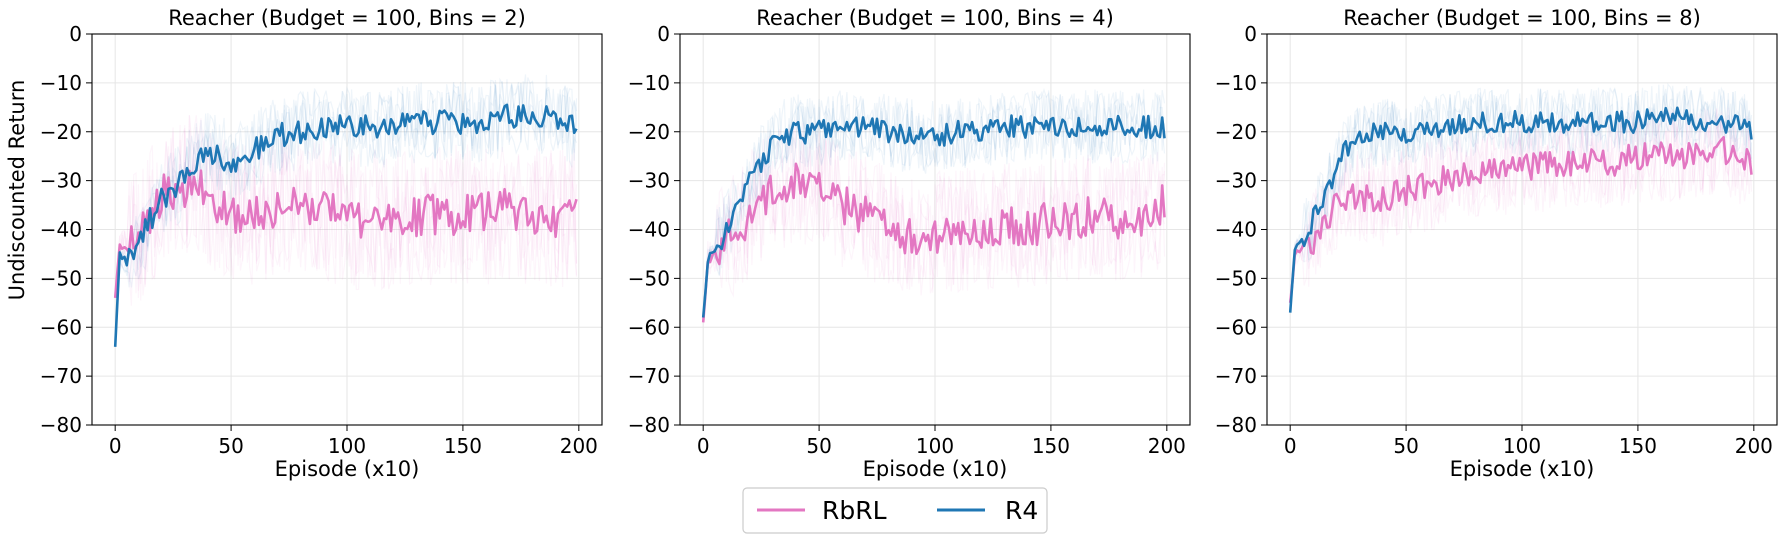 The width and height of the screenshot is (1785, 542). I want to click on legend-label-rbrl: RbRL, so click(854, 510).